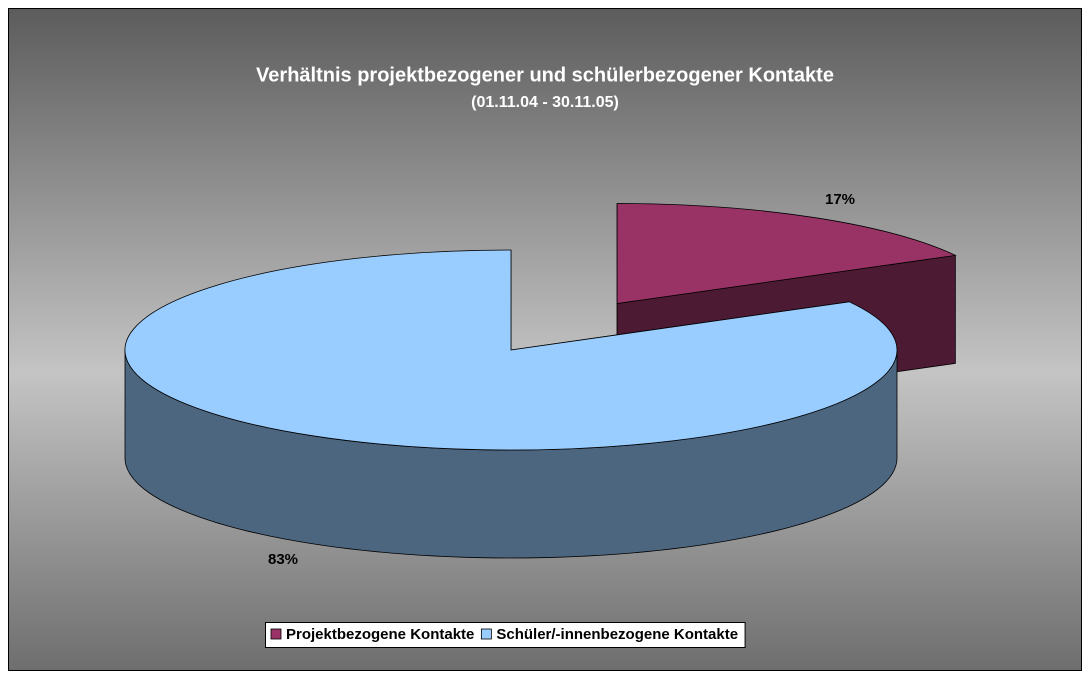  Describe the element at coordinates (617, 634) in the screenshot. I see `legend-label: Schüler/-innenbezogene Kontakte` at that location.